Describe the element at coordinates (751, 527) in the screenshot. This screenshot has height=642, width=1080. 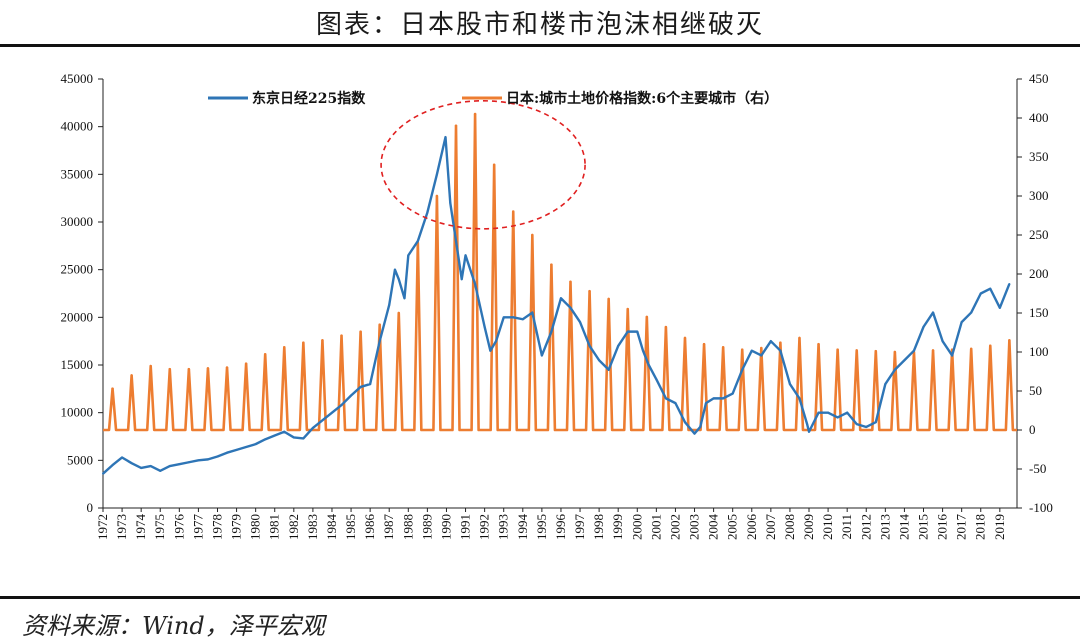
I see `x-tick-label: 2006` at that location.